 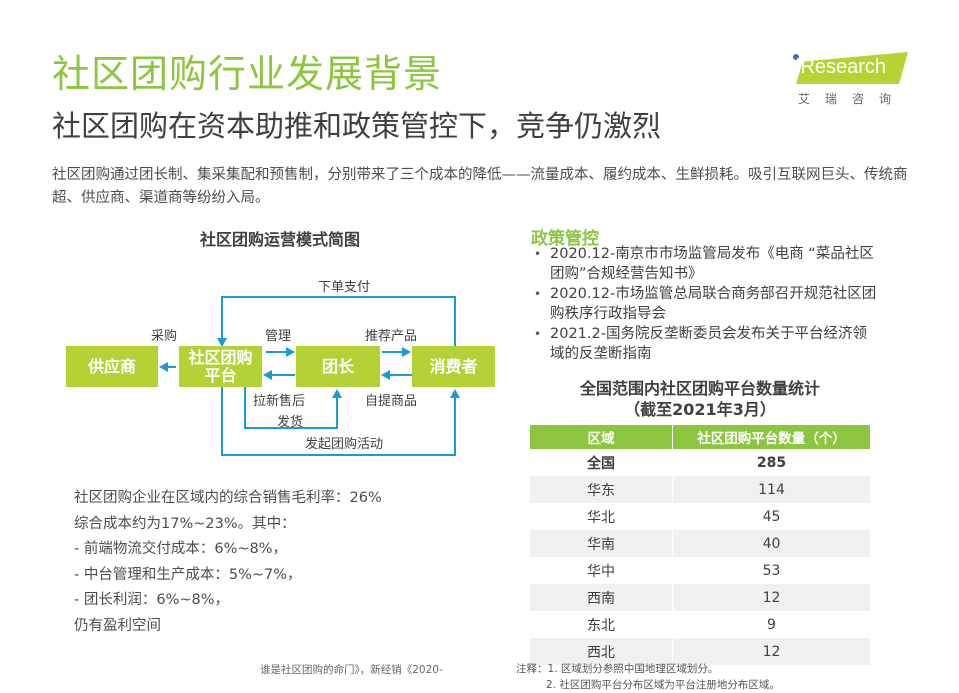 What do you see at coordinates (117, 625) in the screenshot?
I see `margin-line: 仍有盈利空间` at bounding box center [117, 625].